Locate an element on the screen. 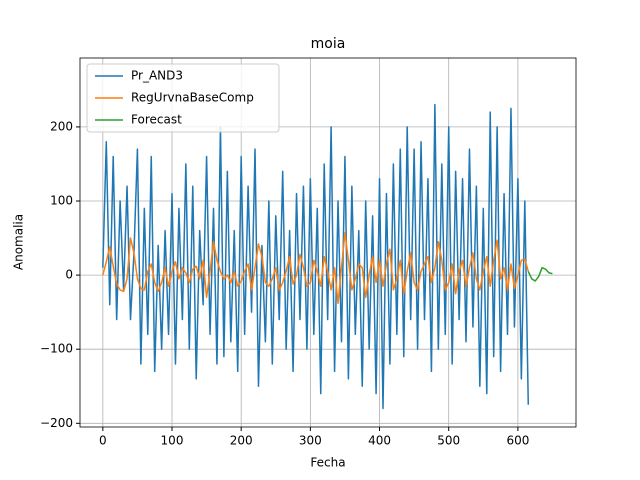  x-tick-label: 600 is located at coordinates (517, 441).